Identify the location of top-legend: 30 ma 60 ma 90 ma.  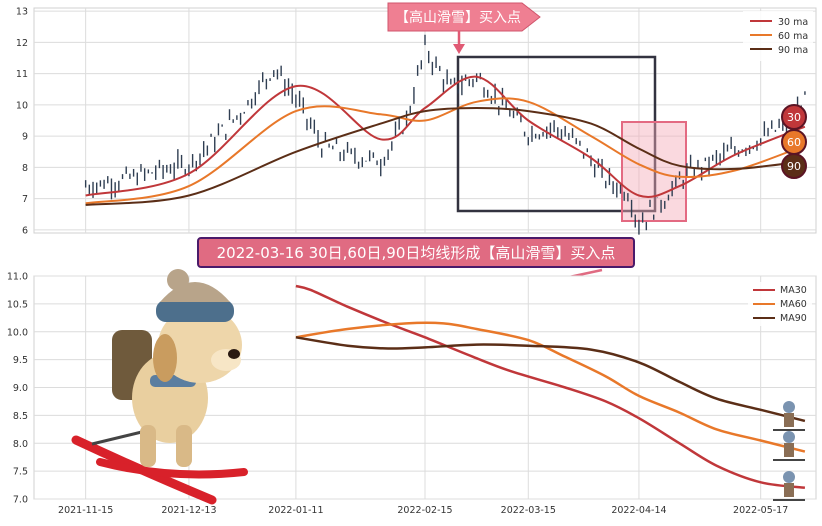
(778, 36).